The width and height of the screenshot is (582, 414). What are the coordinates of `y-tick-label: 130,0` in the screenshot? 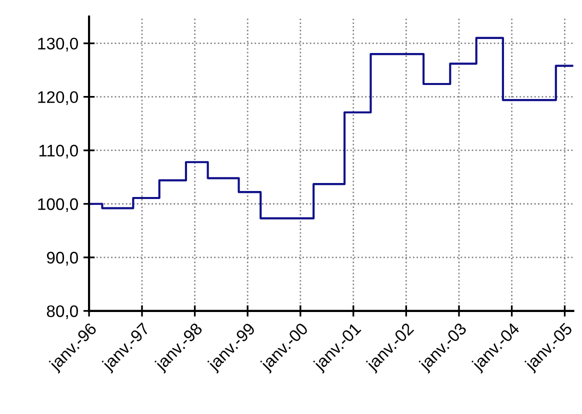 It's located at (58, 45).